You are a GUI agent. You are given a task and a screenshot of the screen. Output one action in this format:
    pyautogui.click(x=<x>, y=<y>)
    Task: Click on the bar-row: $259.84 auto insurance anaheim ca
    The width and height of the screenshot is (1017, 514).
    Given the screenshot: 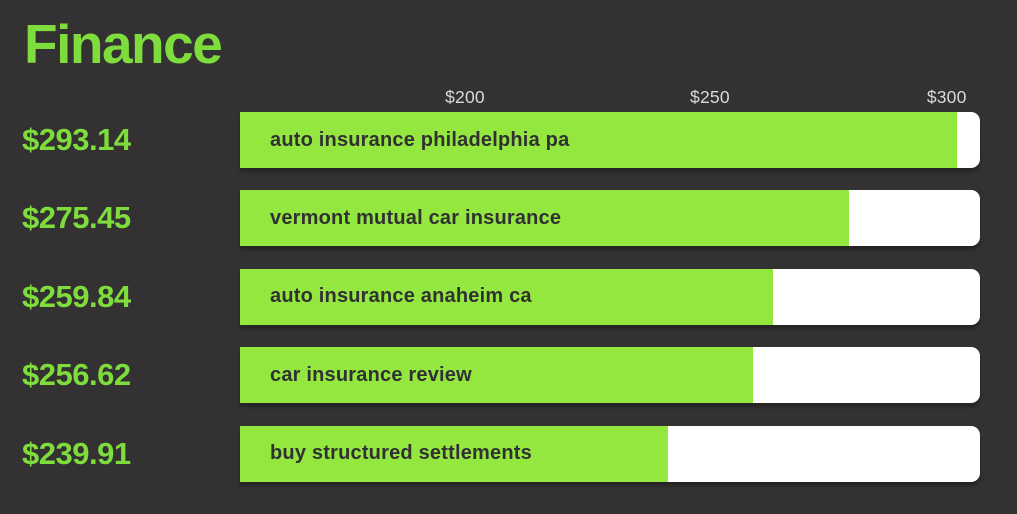 What is the action you would take?
    pyautogui.click(x=508, y=296)
    